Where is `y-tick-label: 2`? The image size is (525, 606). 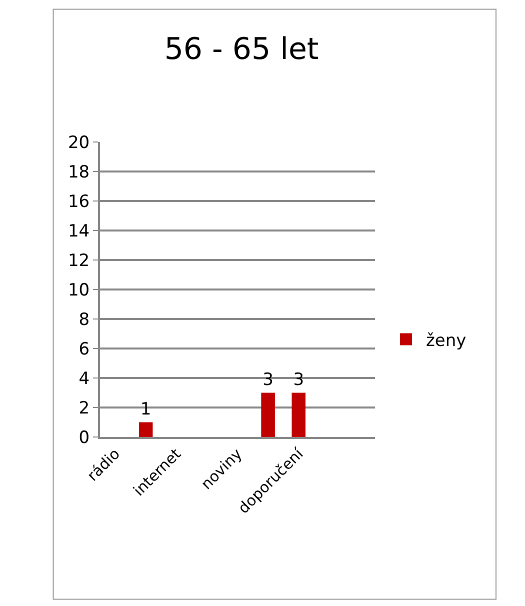 y-tick-label: 2 is located at coordinates (84, 408).